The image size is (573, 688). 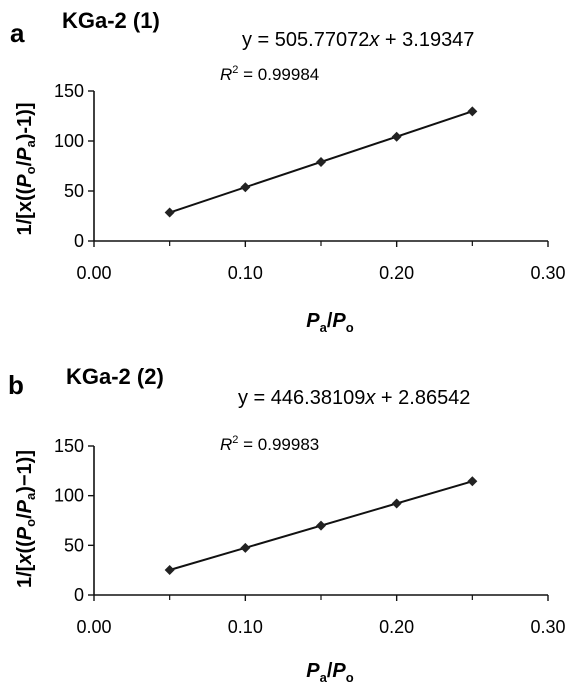 What do you see at coordinates (396, 627) in the screenshot?
I see `panel-b-x-tick-label: 0.20` at bounding box center [396, 627].